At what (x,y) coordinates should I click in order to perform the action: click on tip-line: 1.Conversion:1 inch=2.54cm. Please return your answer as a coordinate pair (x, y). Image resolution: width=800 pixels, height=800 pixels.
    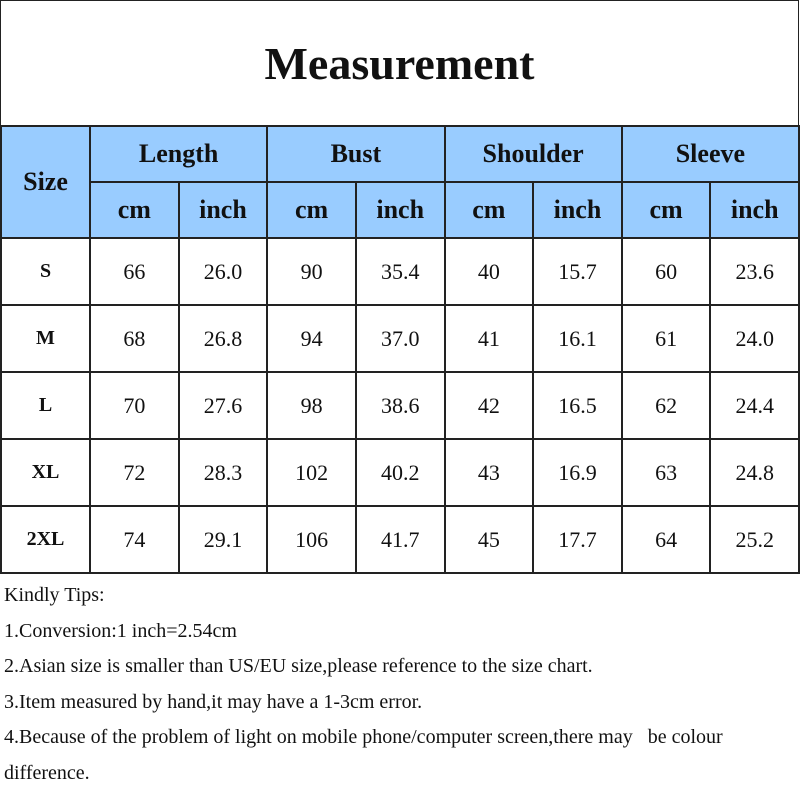
    Looking at the image, I should click on (120, 630).